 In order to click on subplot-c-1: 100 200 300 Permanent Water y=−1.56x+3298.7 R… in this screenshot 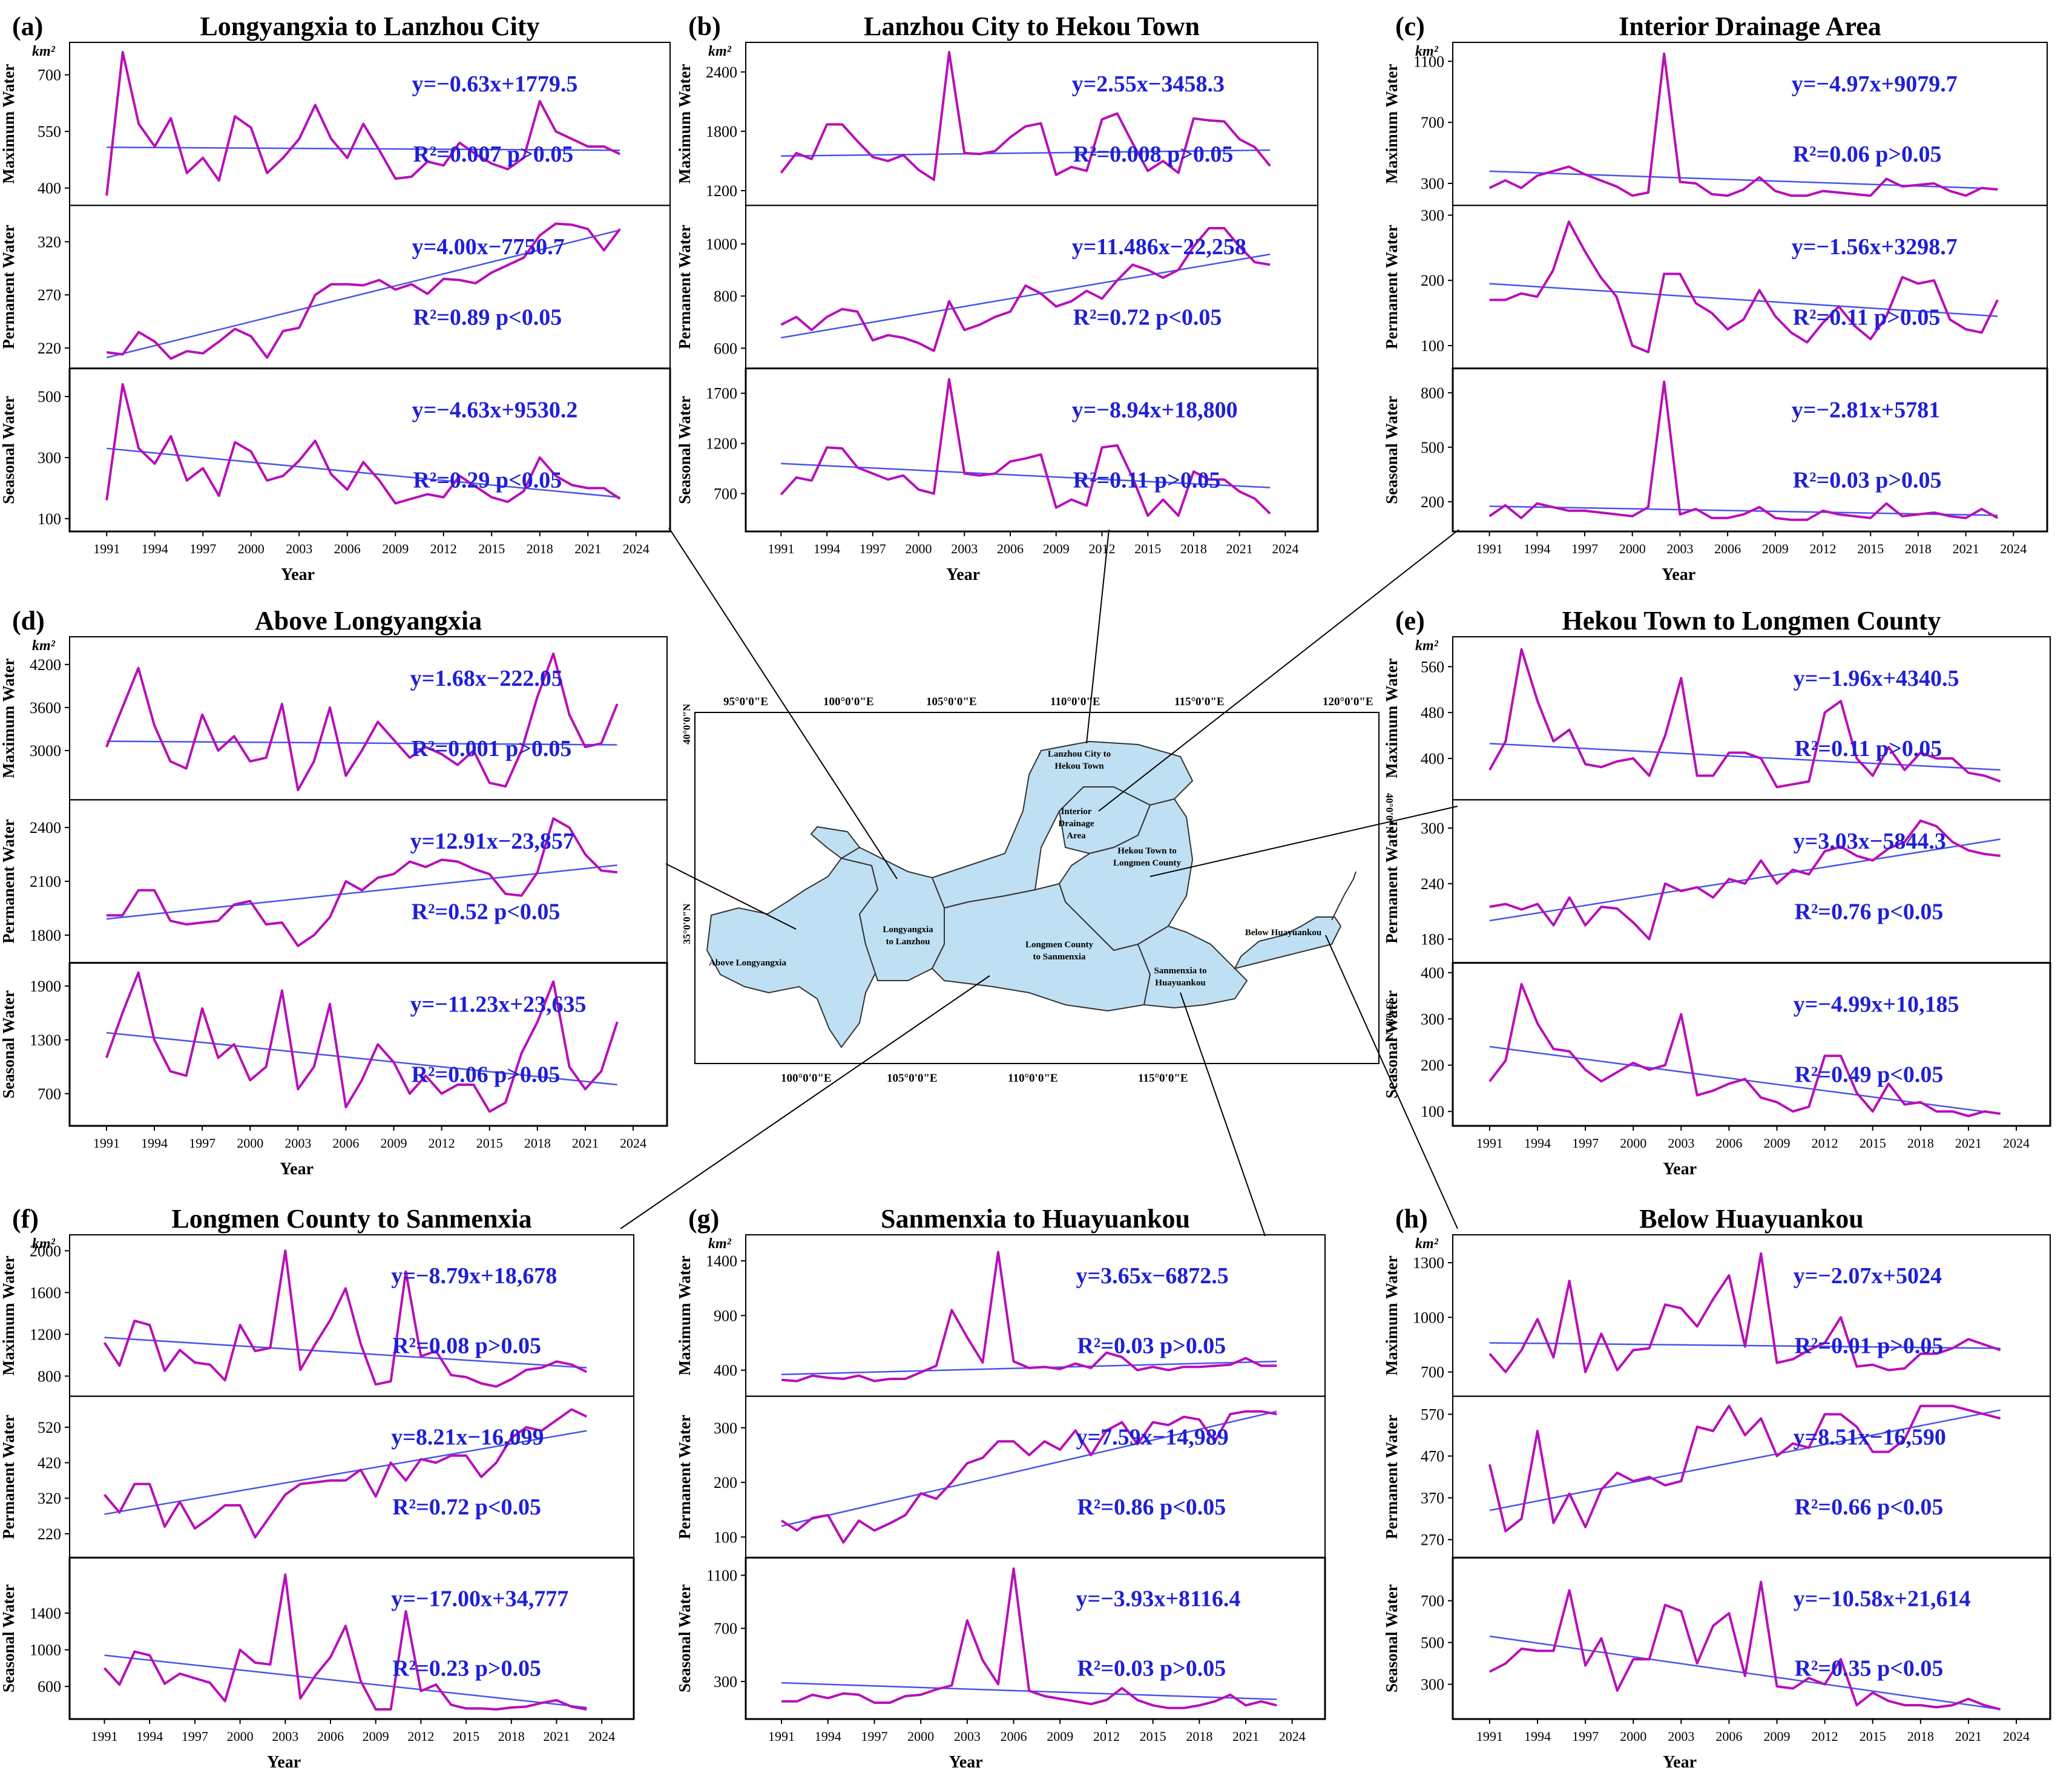, I will do `click(1715, 287)`.